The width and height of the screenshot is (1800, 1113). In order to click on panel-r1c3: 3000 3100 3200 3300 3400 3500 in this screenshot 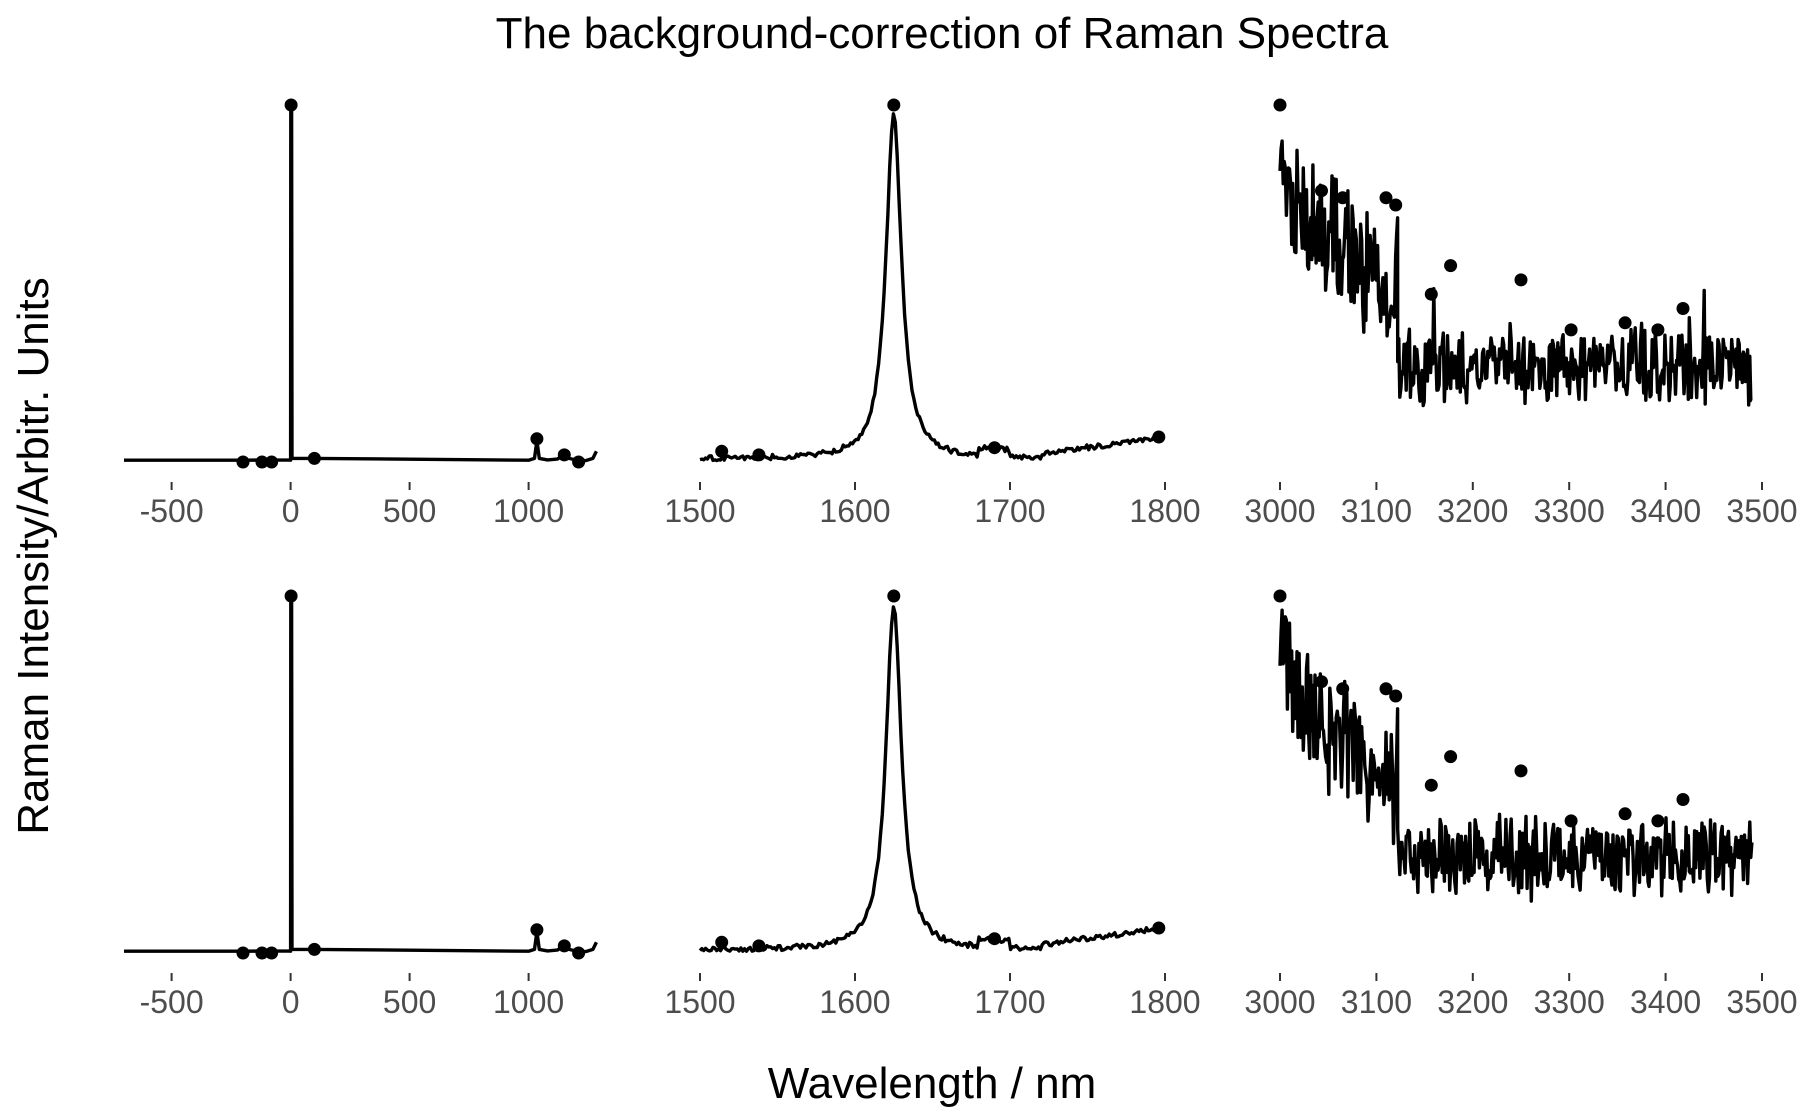, I will do `click(1521, 313)`.